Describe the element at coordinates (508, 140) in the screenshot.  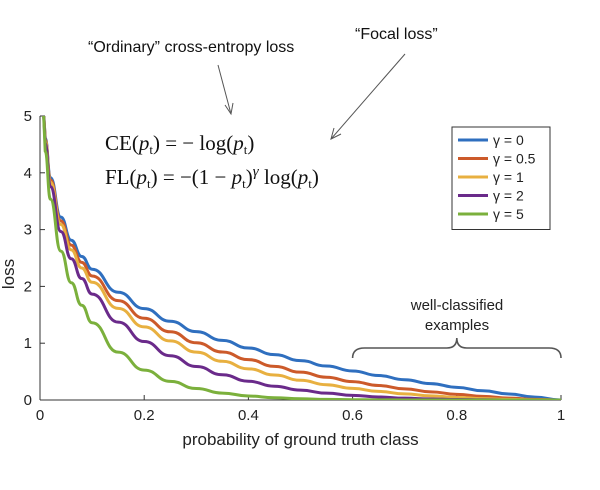
I see `legend-label-0: γ = 0` at that location.